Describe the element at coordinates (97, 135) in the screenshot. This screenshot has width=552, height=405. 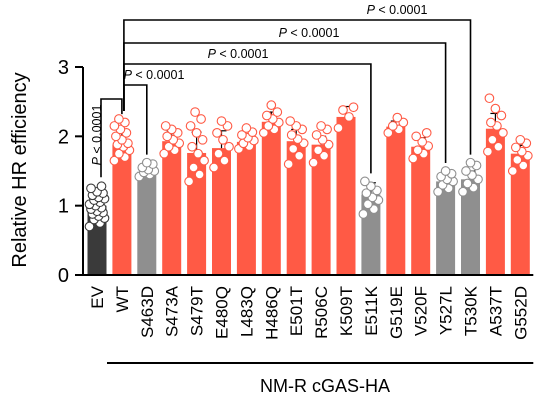
I see `p-label-EV-WT: P < 0.0001` at that location.